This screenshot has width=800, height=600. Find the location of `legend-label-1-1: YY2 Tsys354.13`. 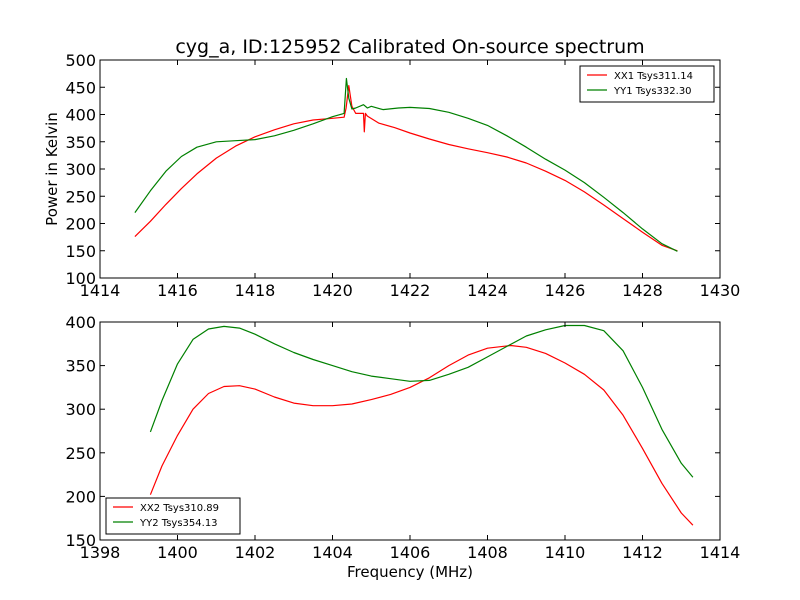

legend-label-1-1: YY2 Tsys354.13 is located at coordinates (178, 523).